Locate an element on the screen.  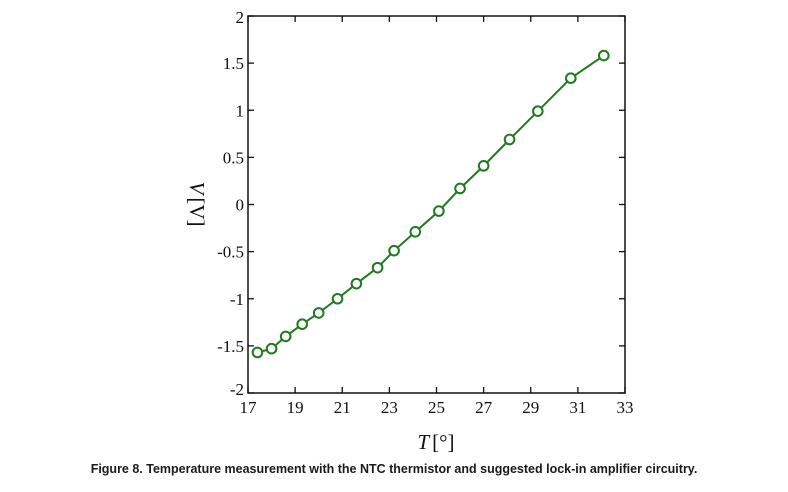
x-axis-unit: [°] is located at coordinates (443, 442).